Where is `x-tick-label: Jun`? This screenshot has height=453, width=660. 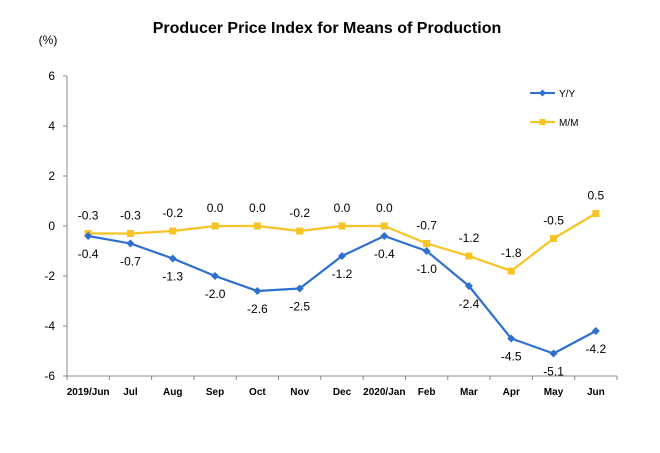
x-tick-label: Jun is located at coordinates (596, 392).